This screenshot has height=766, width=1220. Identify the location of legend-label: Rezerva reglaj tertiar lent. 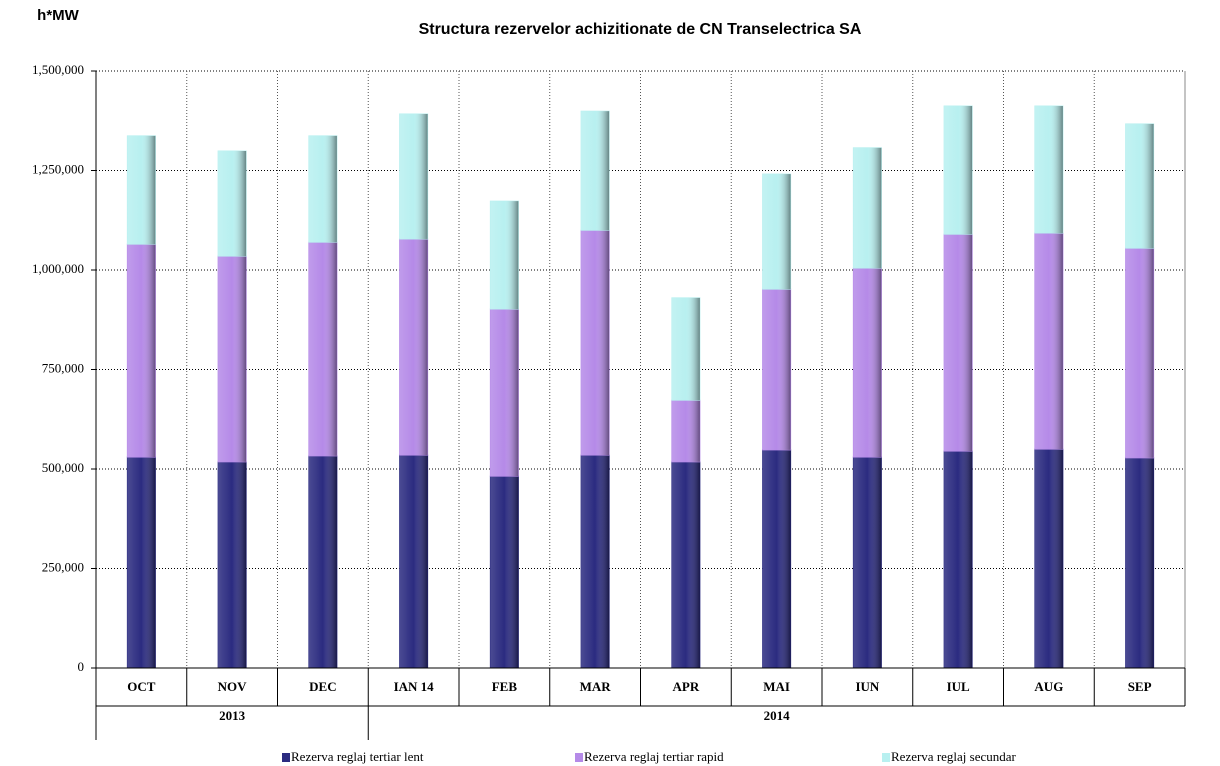
(357, 756).